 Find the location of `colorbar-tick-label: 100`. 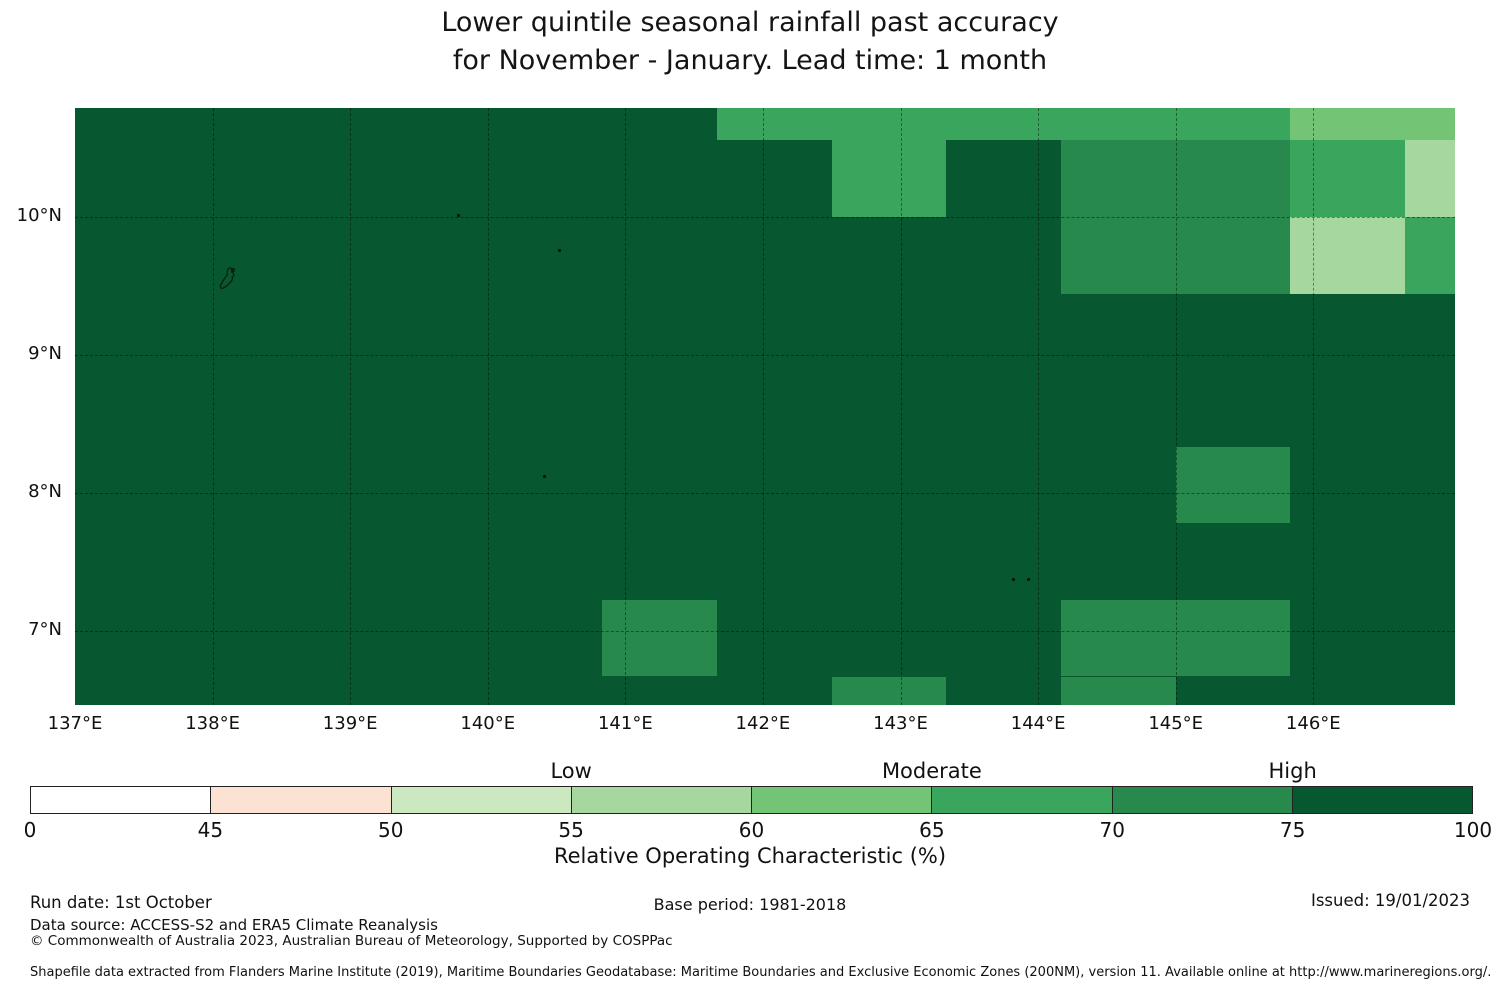

colorbar-tick-label: 100 is located at coordinates (1473, 830).